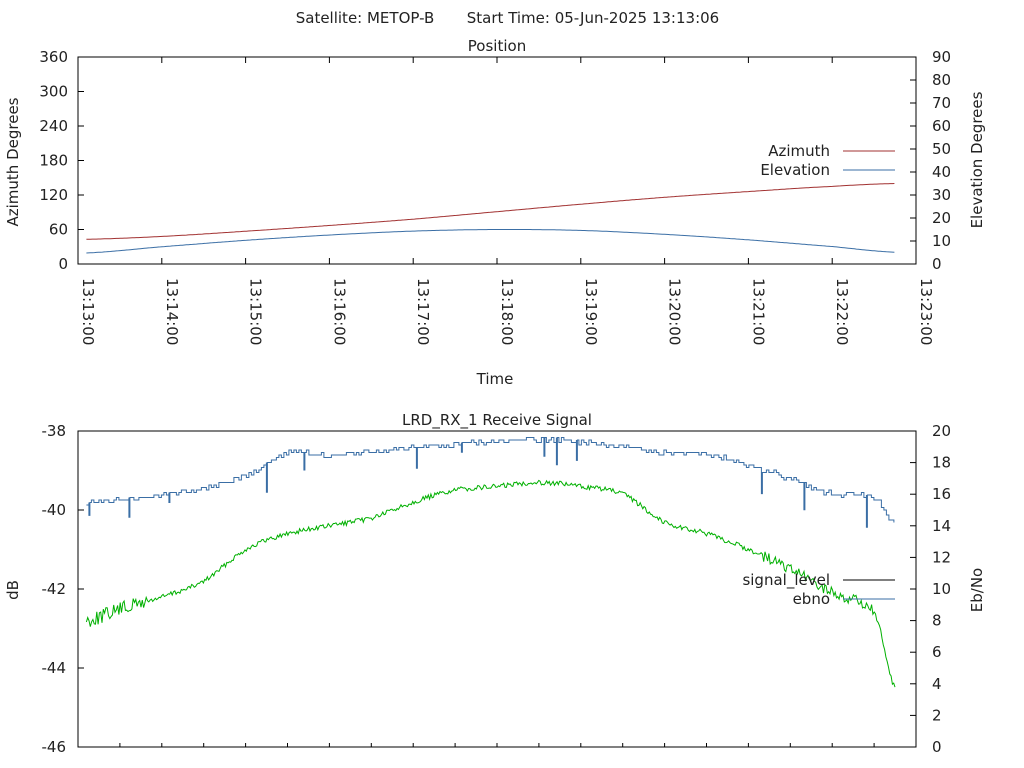 This screenshot has width=1024, height=768. Describe the element at coordinates (490, 482) in the screenshot. I see `ebno-line` at that location.